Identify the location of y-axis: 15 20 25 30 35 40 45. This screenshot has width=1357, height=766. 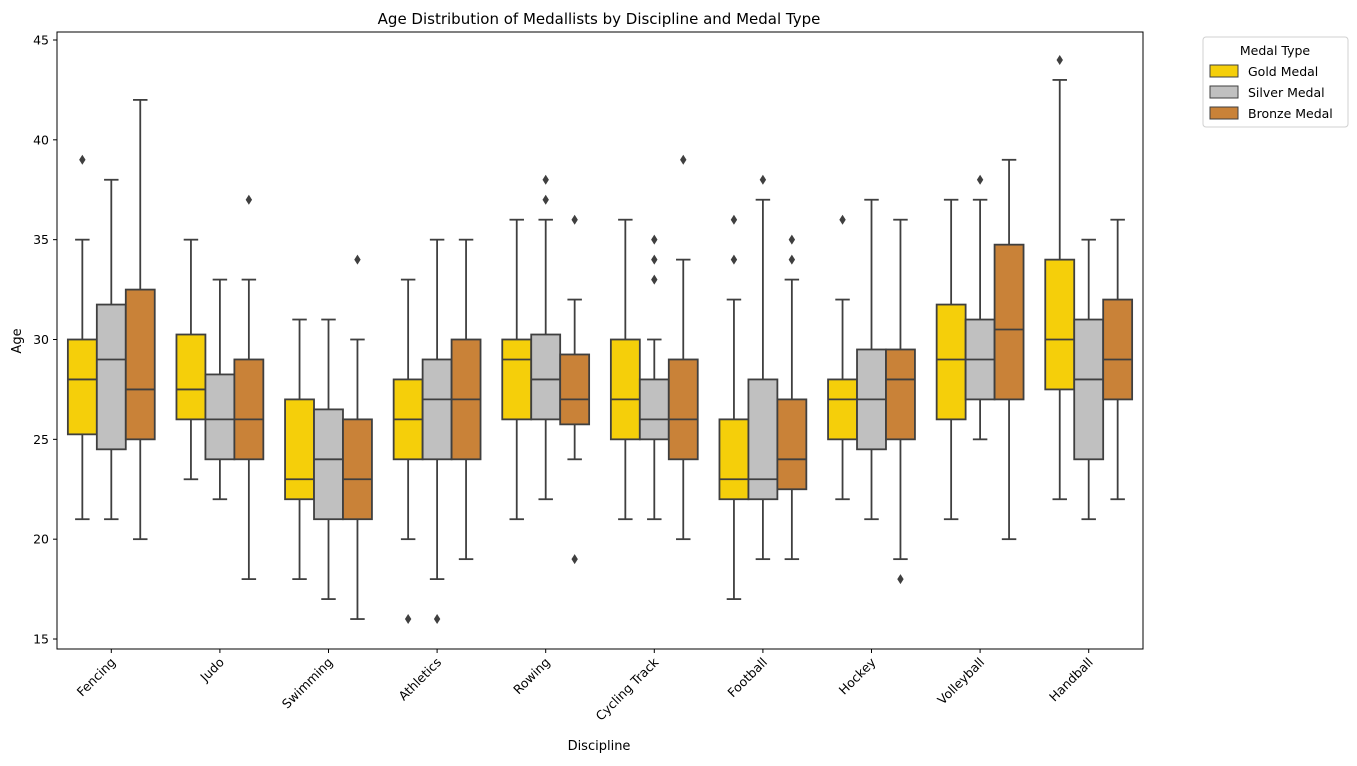
(45, 339).